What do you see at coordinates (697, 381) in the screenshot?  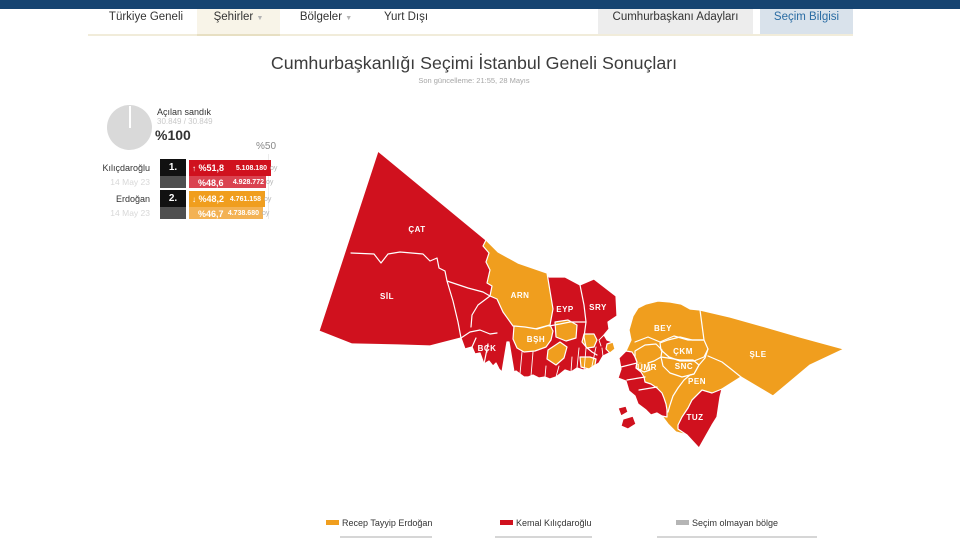 I see `svg-text: PEN` at bounding box center [697, 381].